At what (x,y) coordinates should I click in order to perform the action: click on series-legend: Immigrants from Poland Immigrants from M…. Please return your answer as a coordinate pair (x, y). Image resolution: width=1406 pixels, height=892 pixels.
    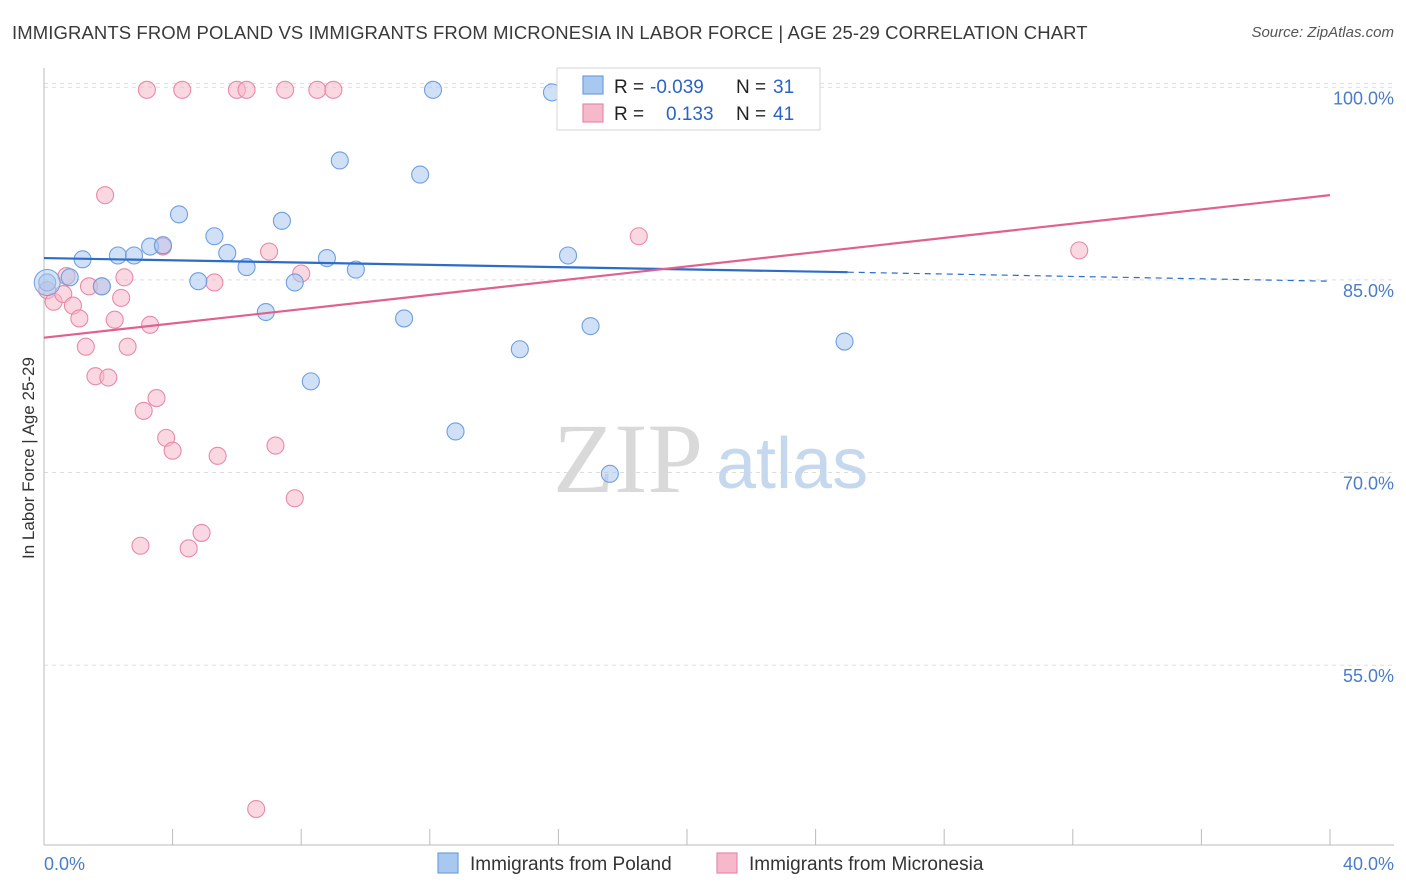
    Looking at the image, I should click on (710, 863).